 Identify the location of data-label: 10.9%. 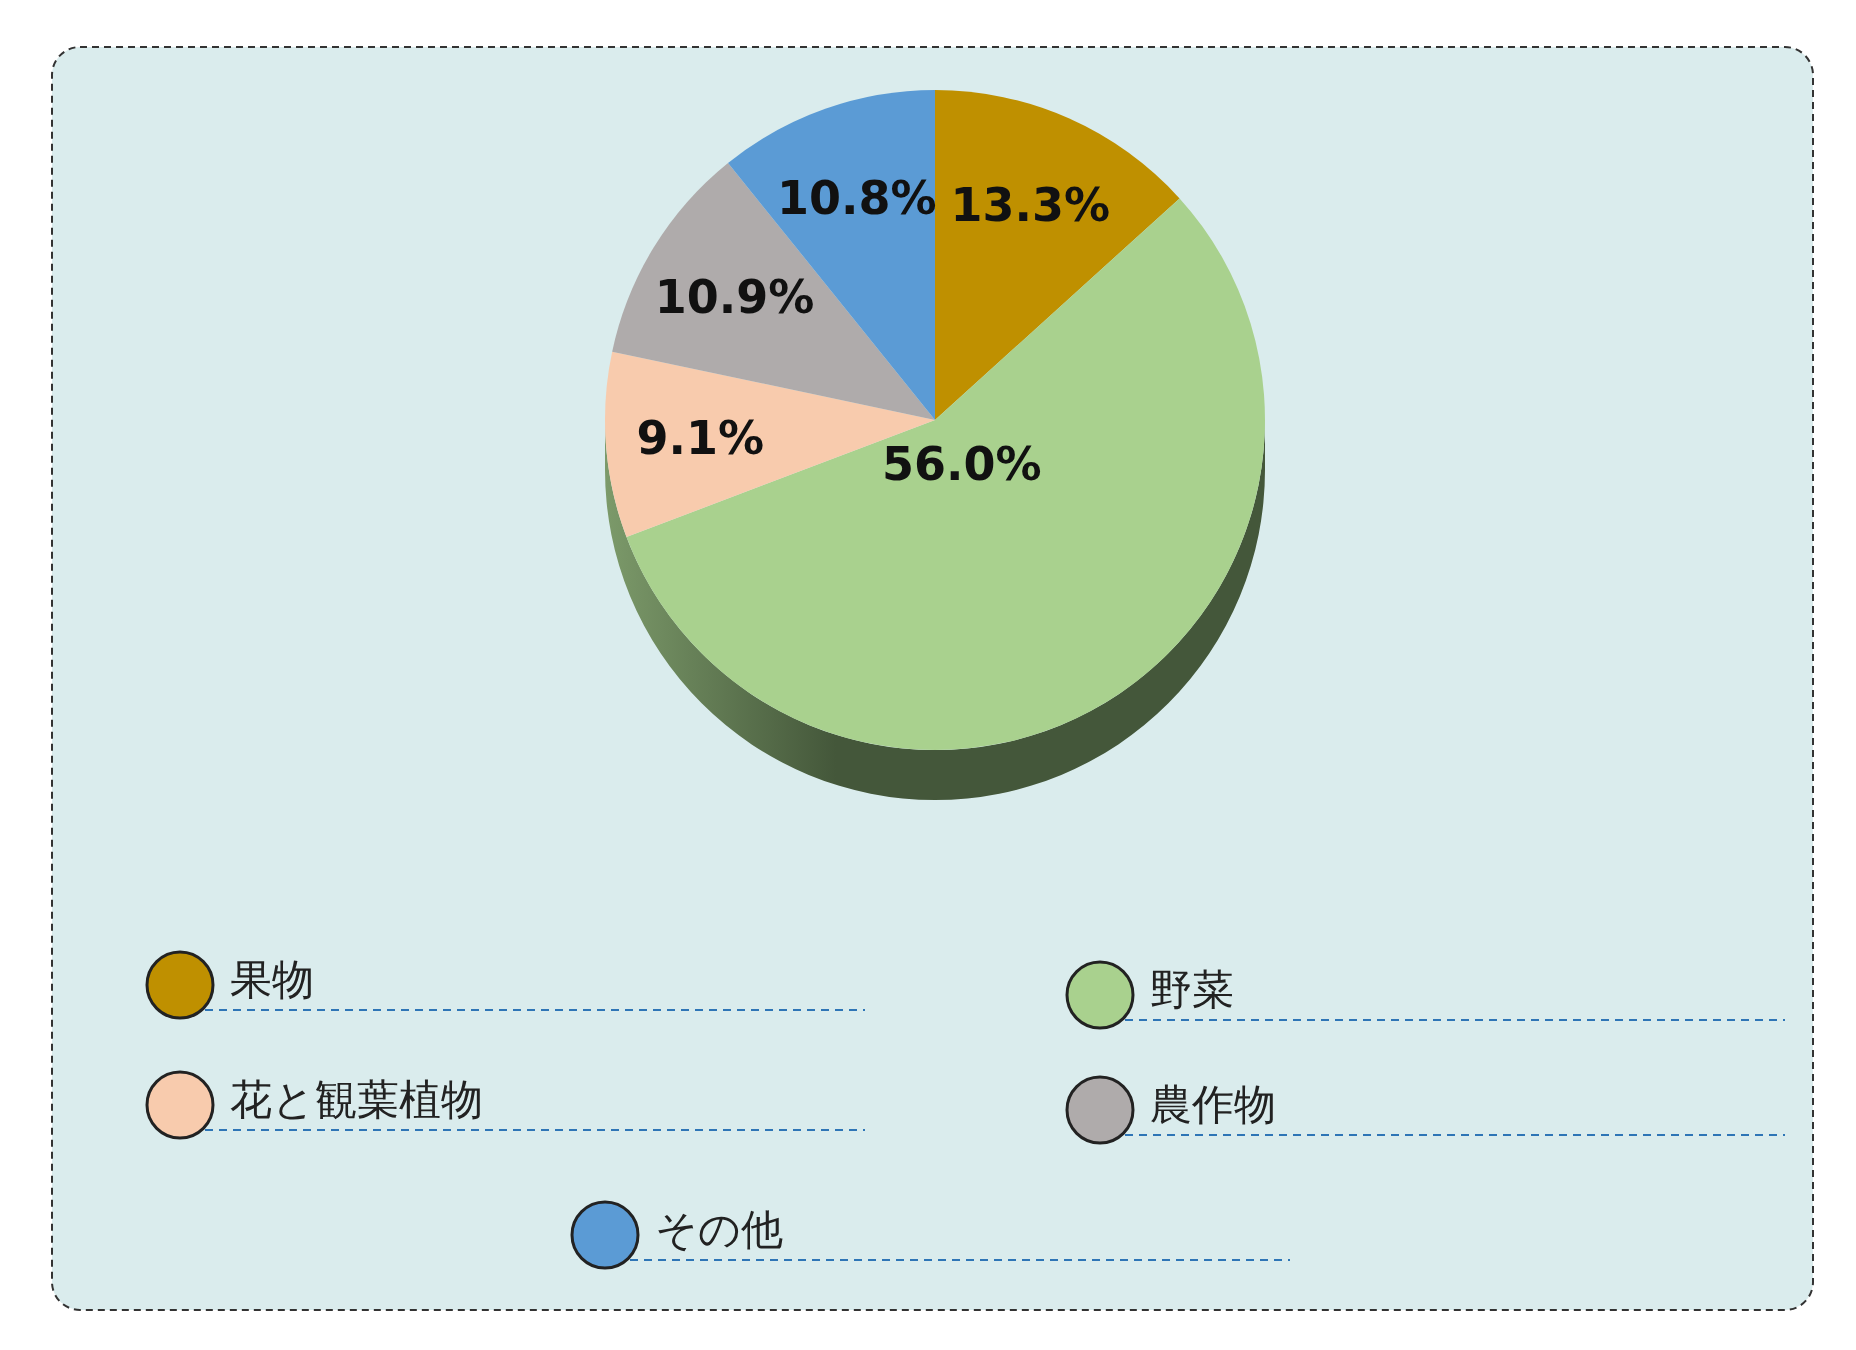
(734, 296).